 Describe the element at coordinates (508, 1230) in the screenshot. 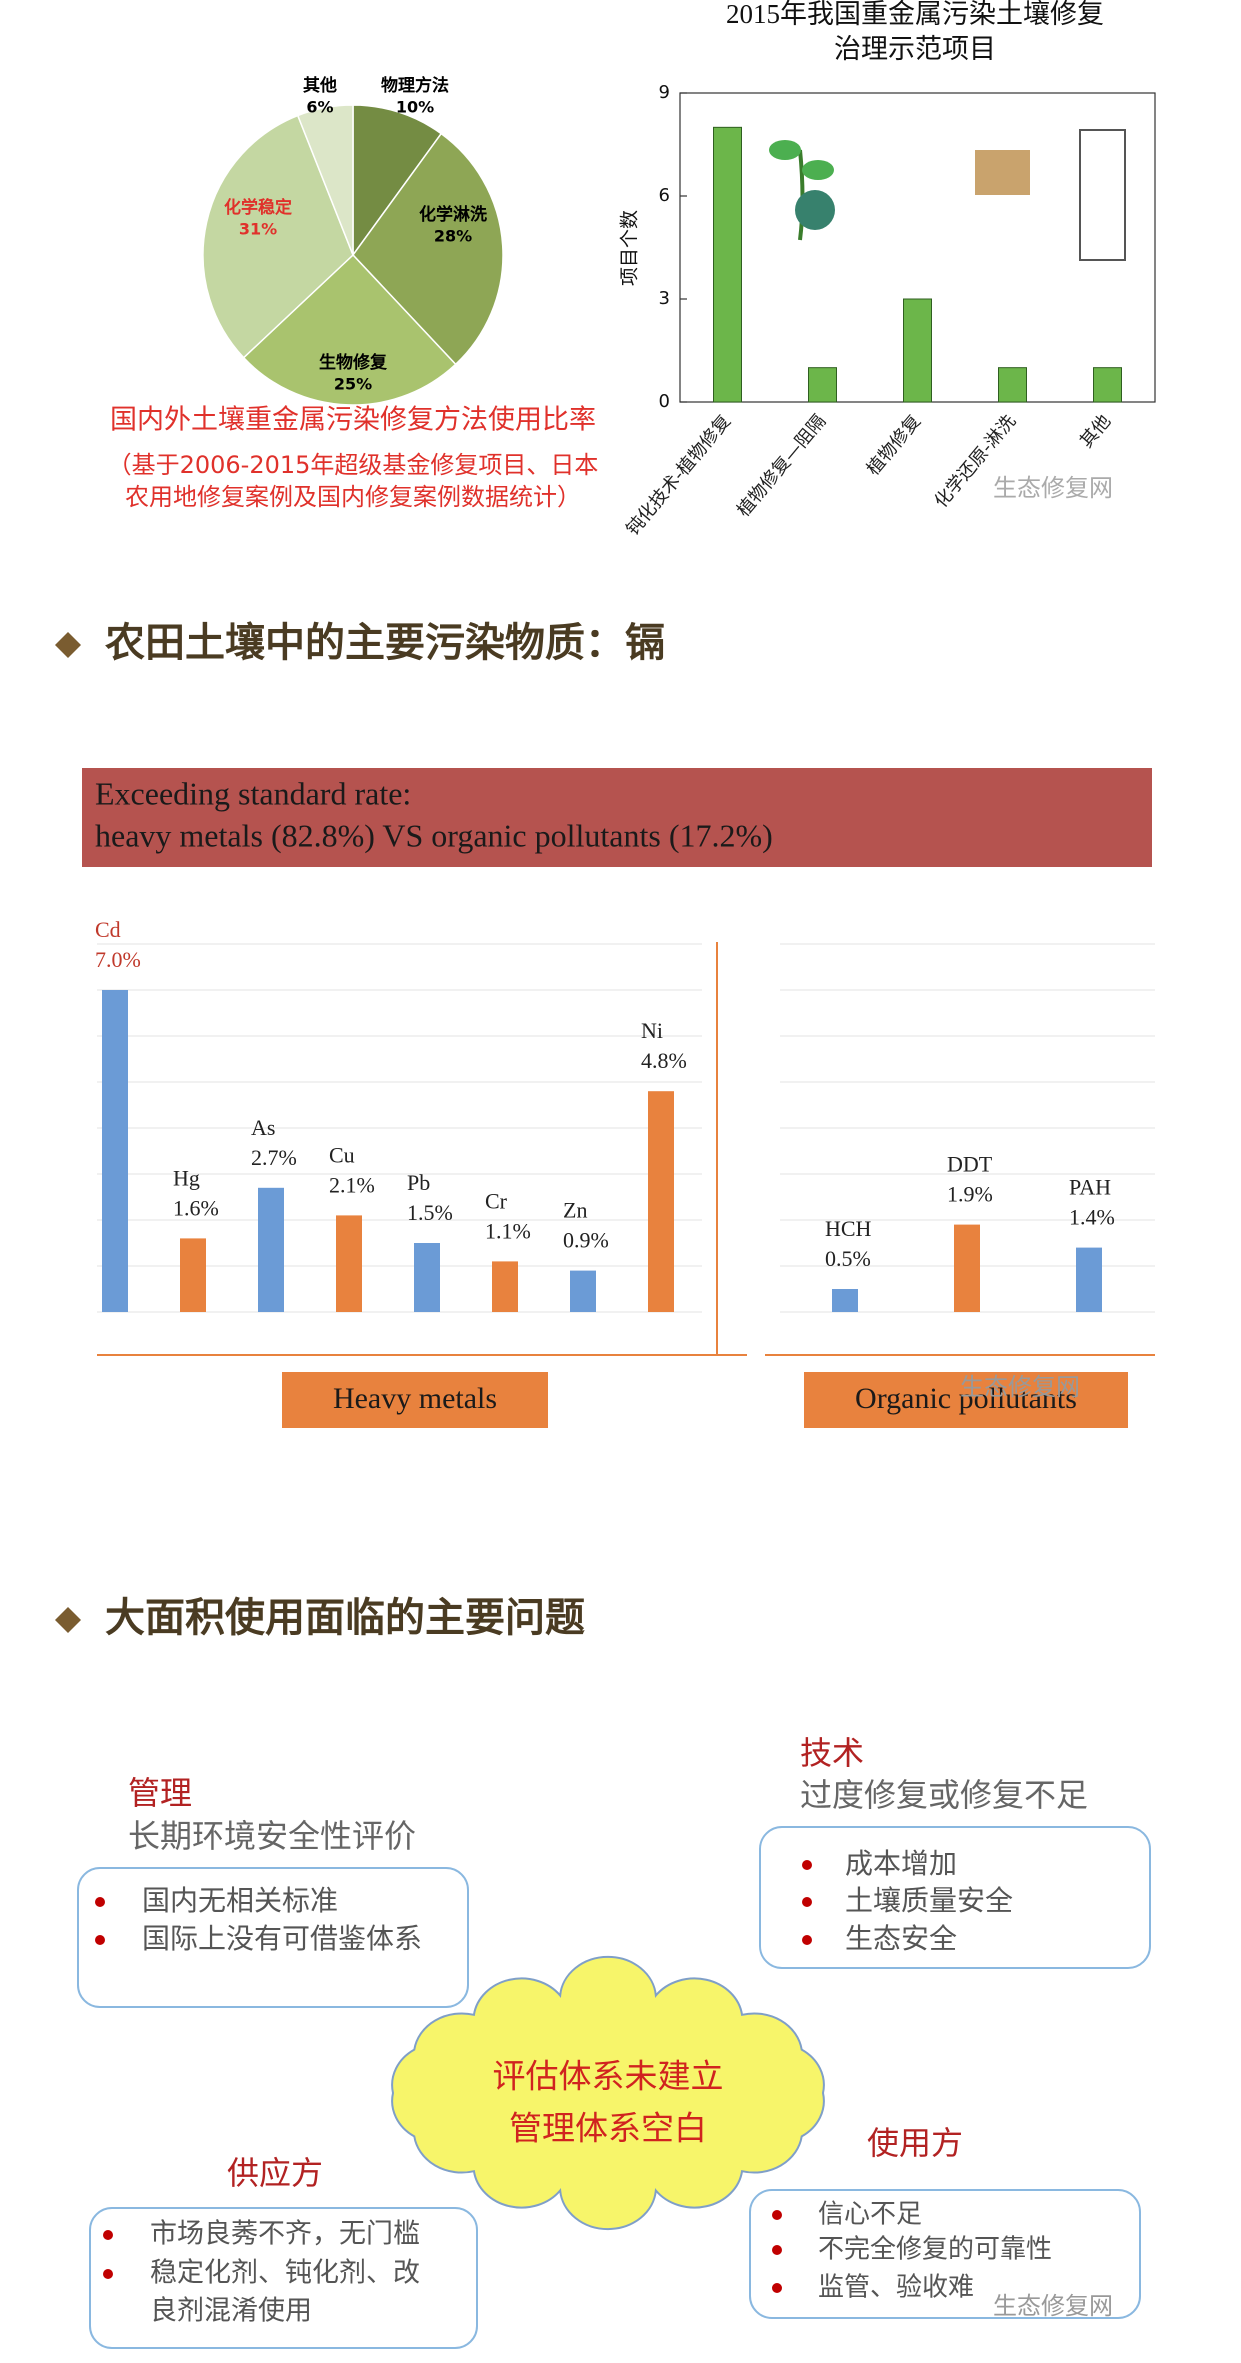

I see `bar-value-label: 1.1%` at that location.